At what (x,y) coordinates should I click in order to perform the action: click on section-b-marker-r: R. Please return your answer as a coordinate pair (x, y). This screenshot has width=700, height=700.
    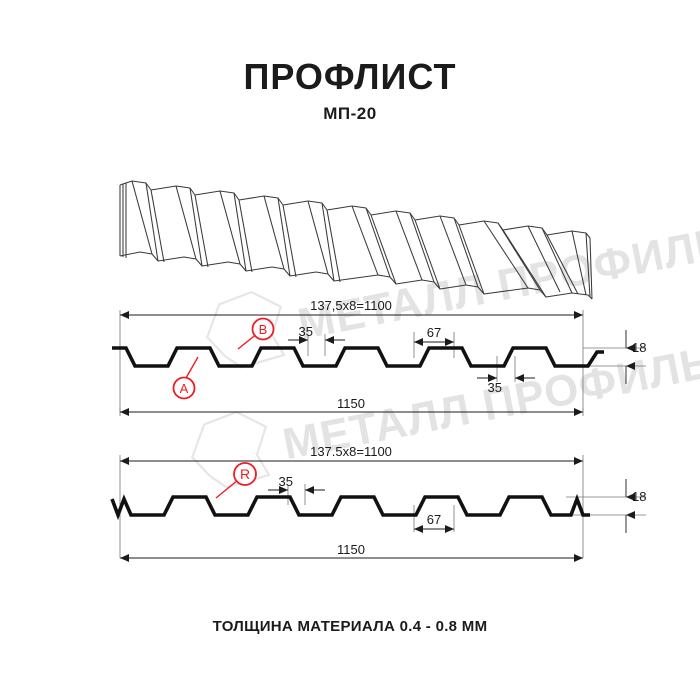
    Looking at the image, I should click on (236, 480).